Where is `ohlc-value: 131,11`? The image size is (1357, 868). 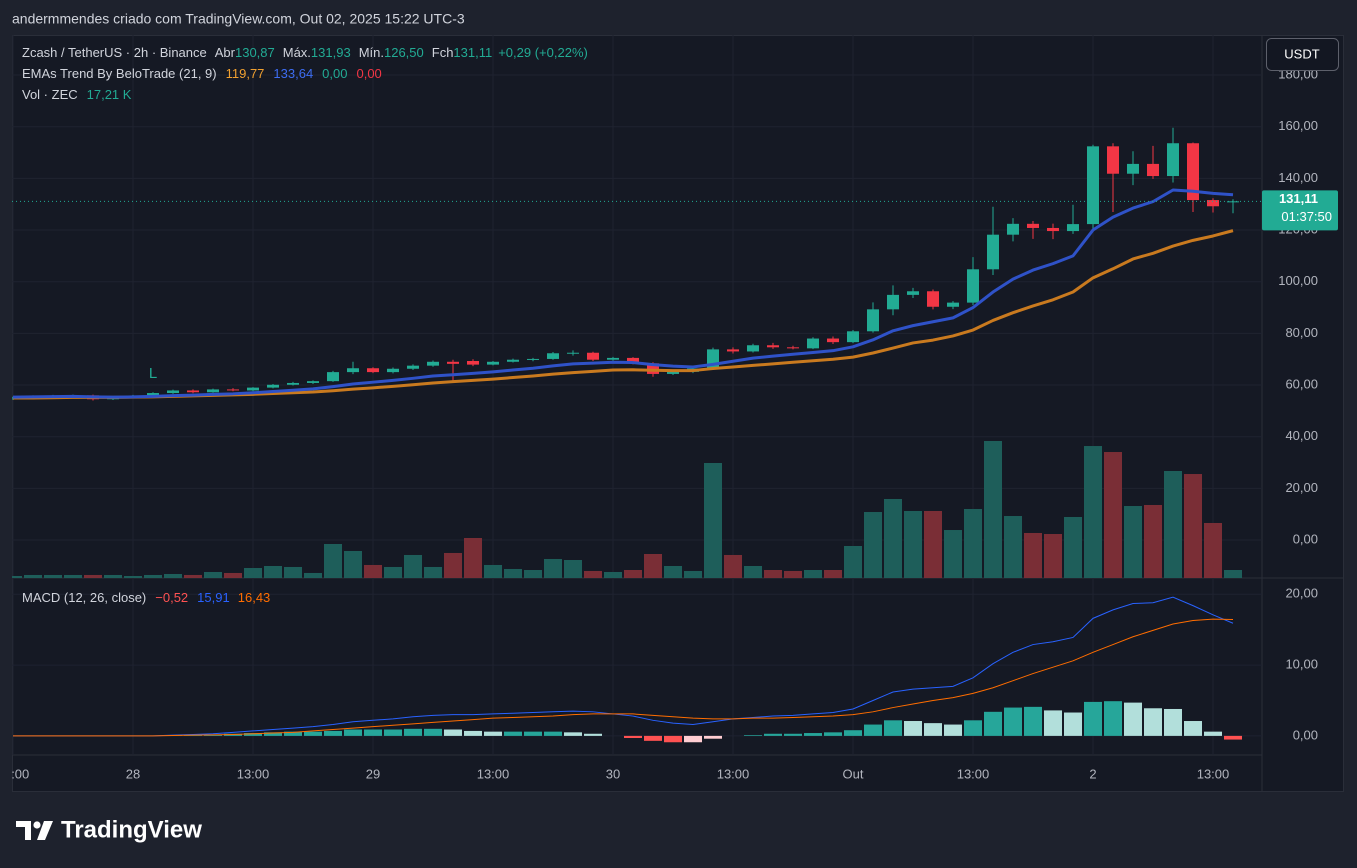
ohlc-value: 131,11 is located at coordinates (472, 52).